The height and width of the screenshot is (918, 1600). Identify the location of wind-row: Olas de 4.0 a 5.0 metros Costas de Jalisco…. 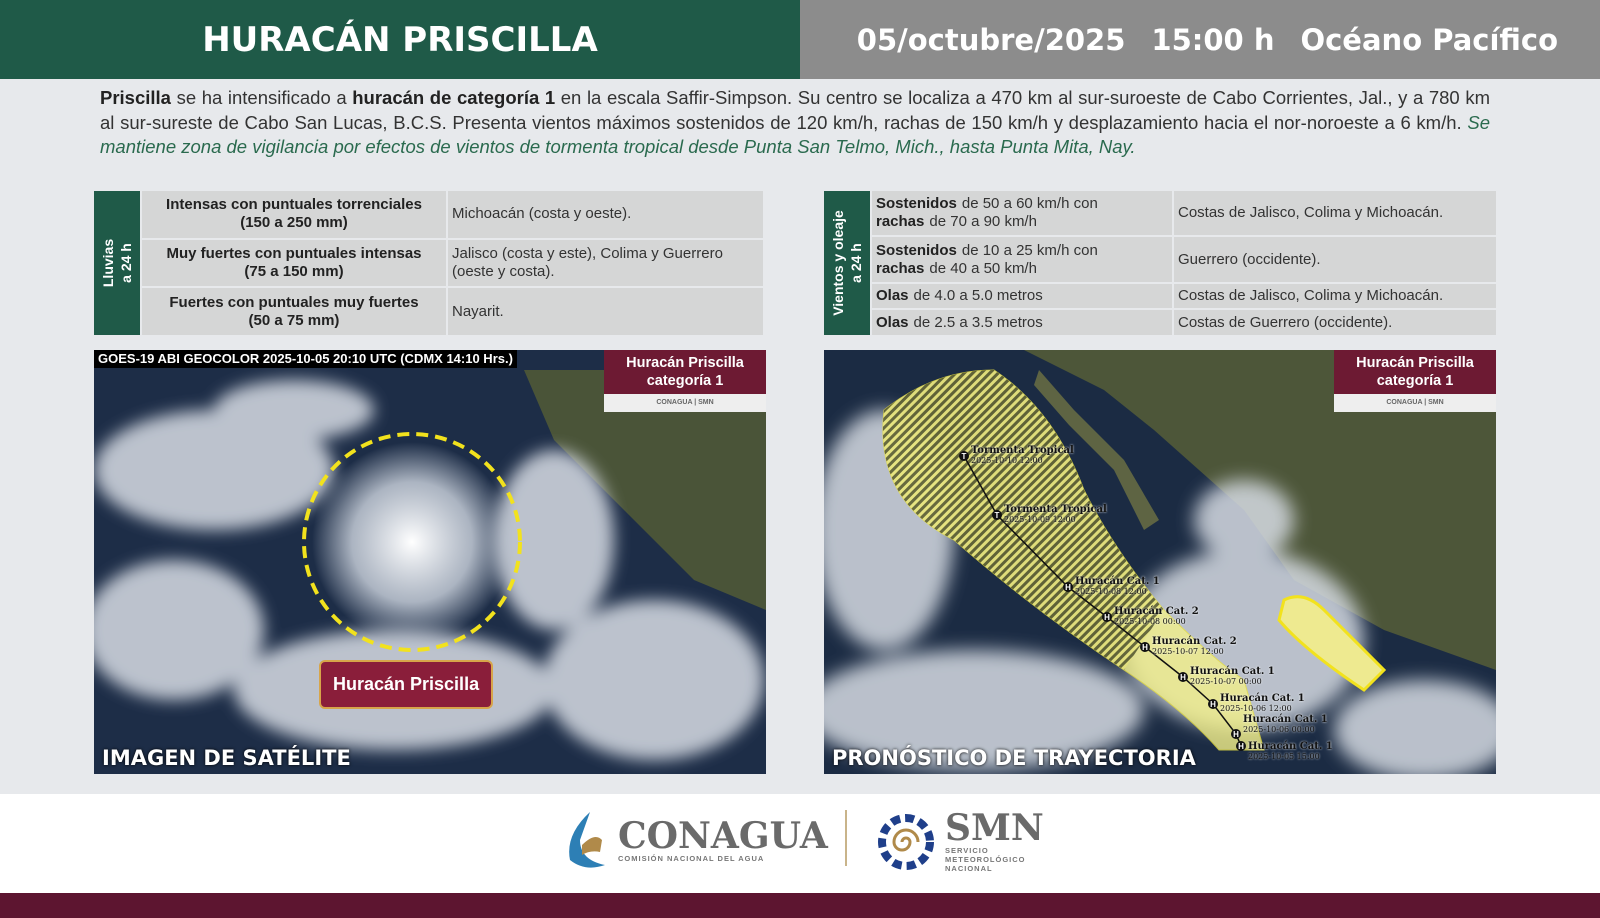
(1184, 296).